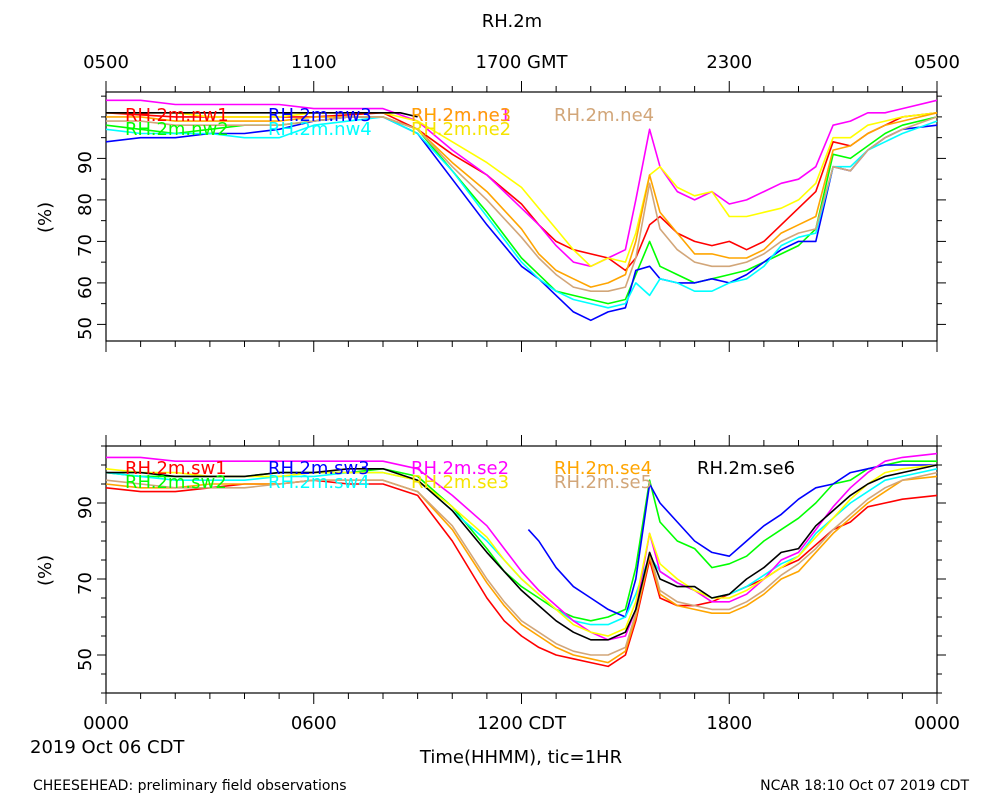  What do you see at coordinates (107, 747) in the screenshot?
I see `date-label: 2019 Oct 06 CDT` at bounding box center [107, 747].